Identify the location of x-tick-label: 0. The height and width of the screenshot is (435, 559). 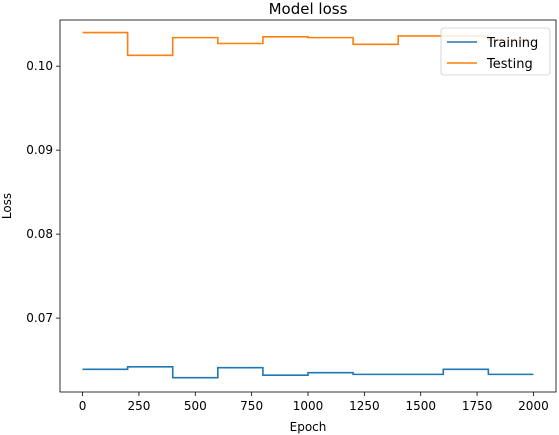
(83, 406).